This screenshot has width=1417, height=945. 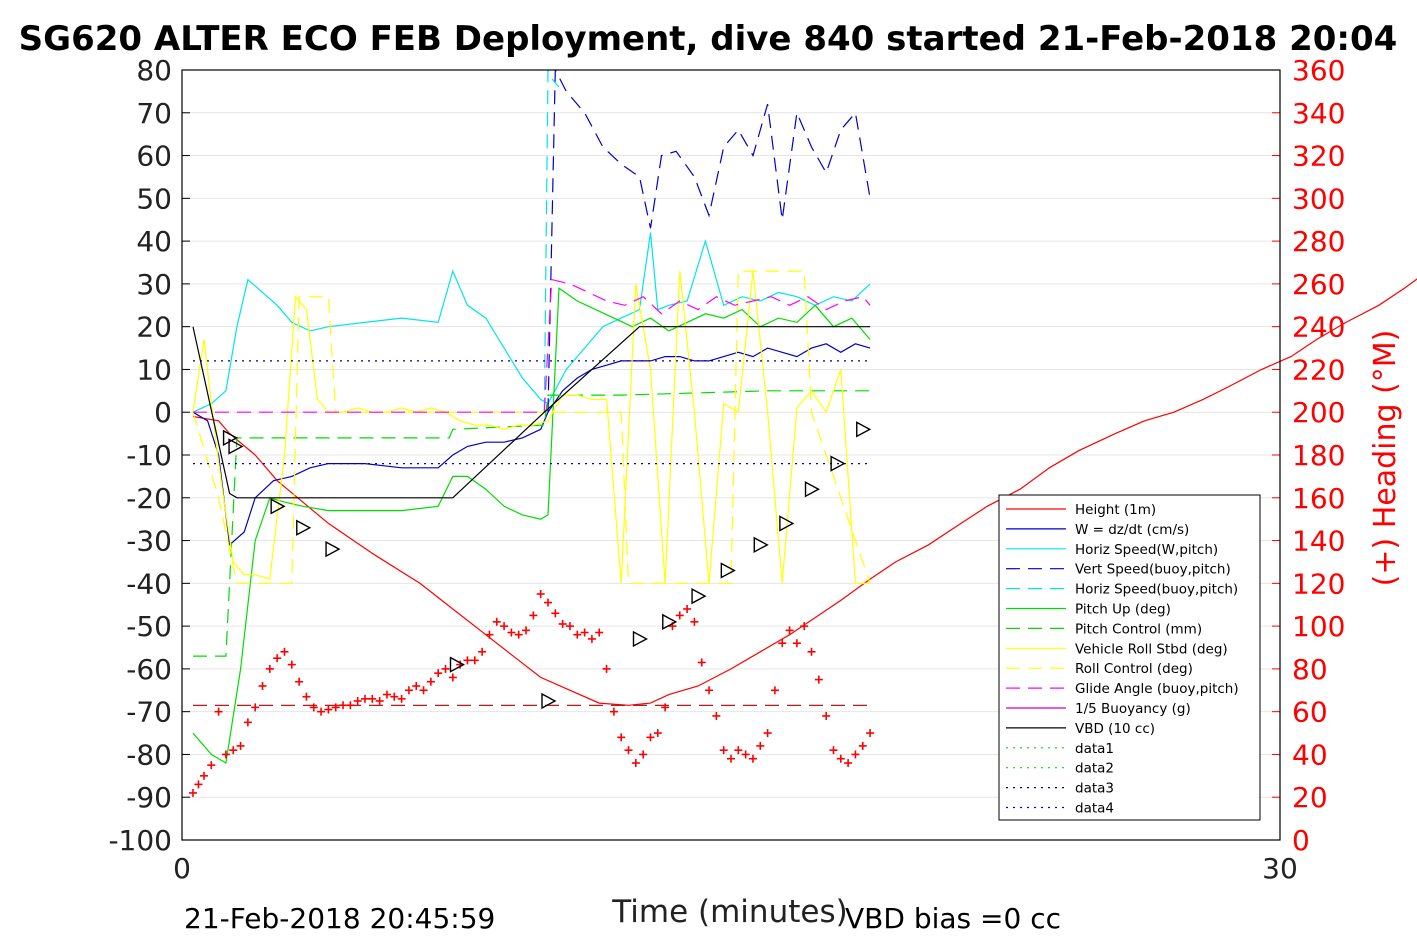 I want to click on y2-tick-label: 360, so click(x=1318, y=70).